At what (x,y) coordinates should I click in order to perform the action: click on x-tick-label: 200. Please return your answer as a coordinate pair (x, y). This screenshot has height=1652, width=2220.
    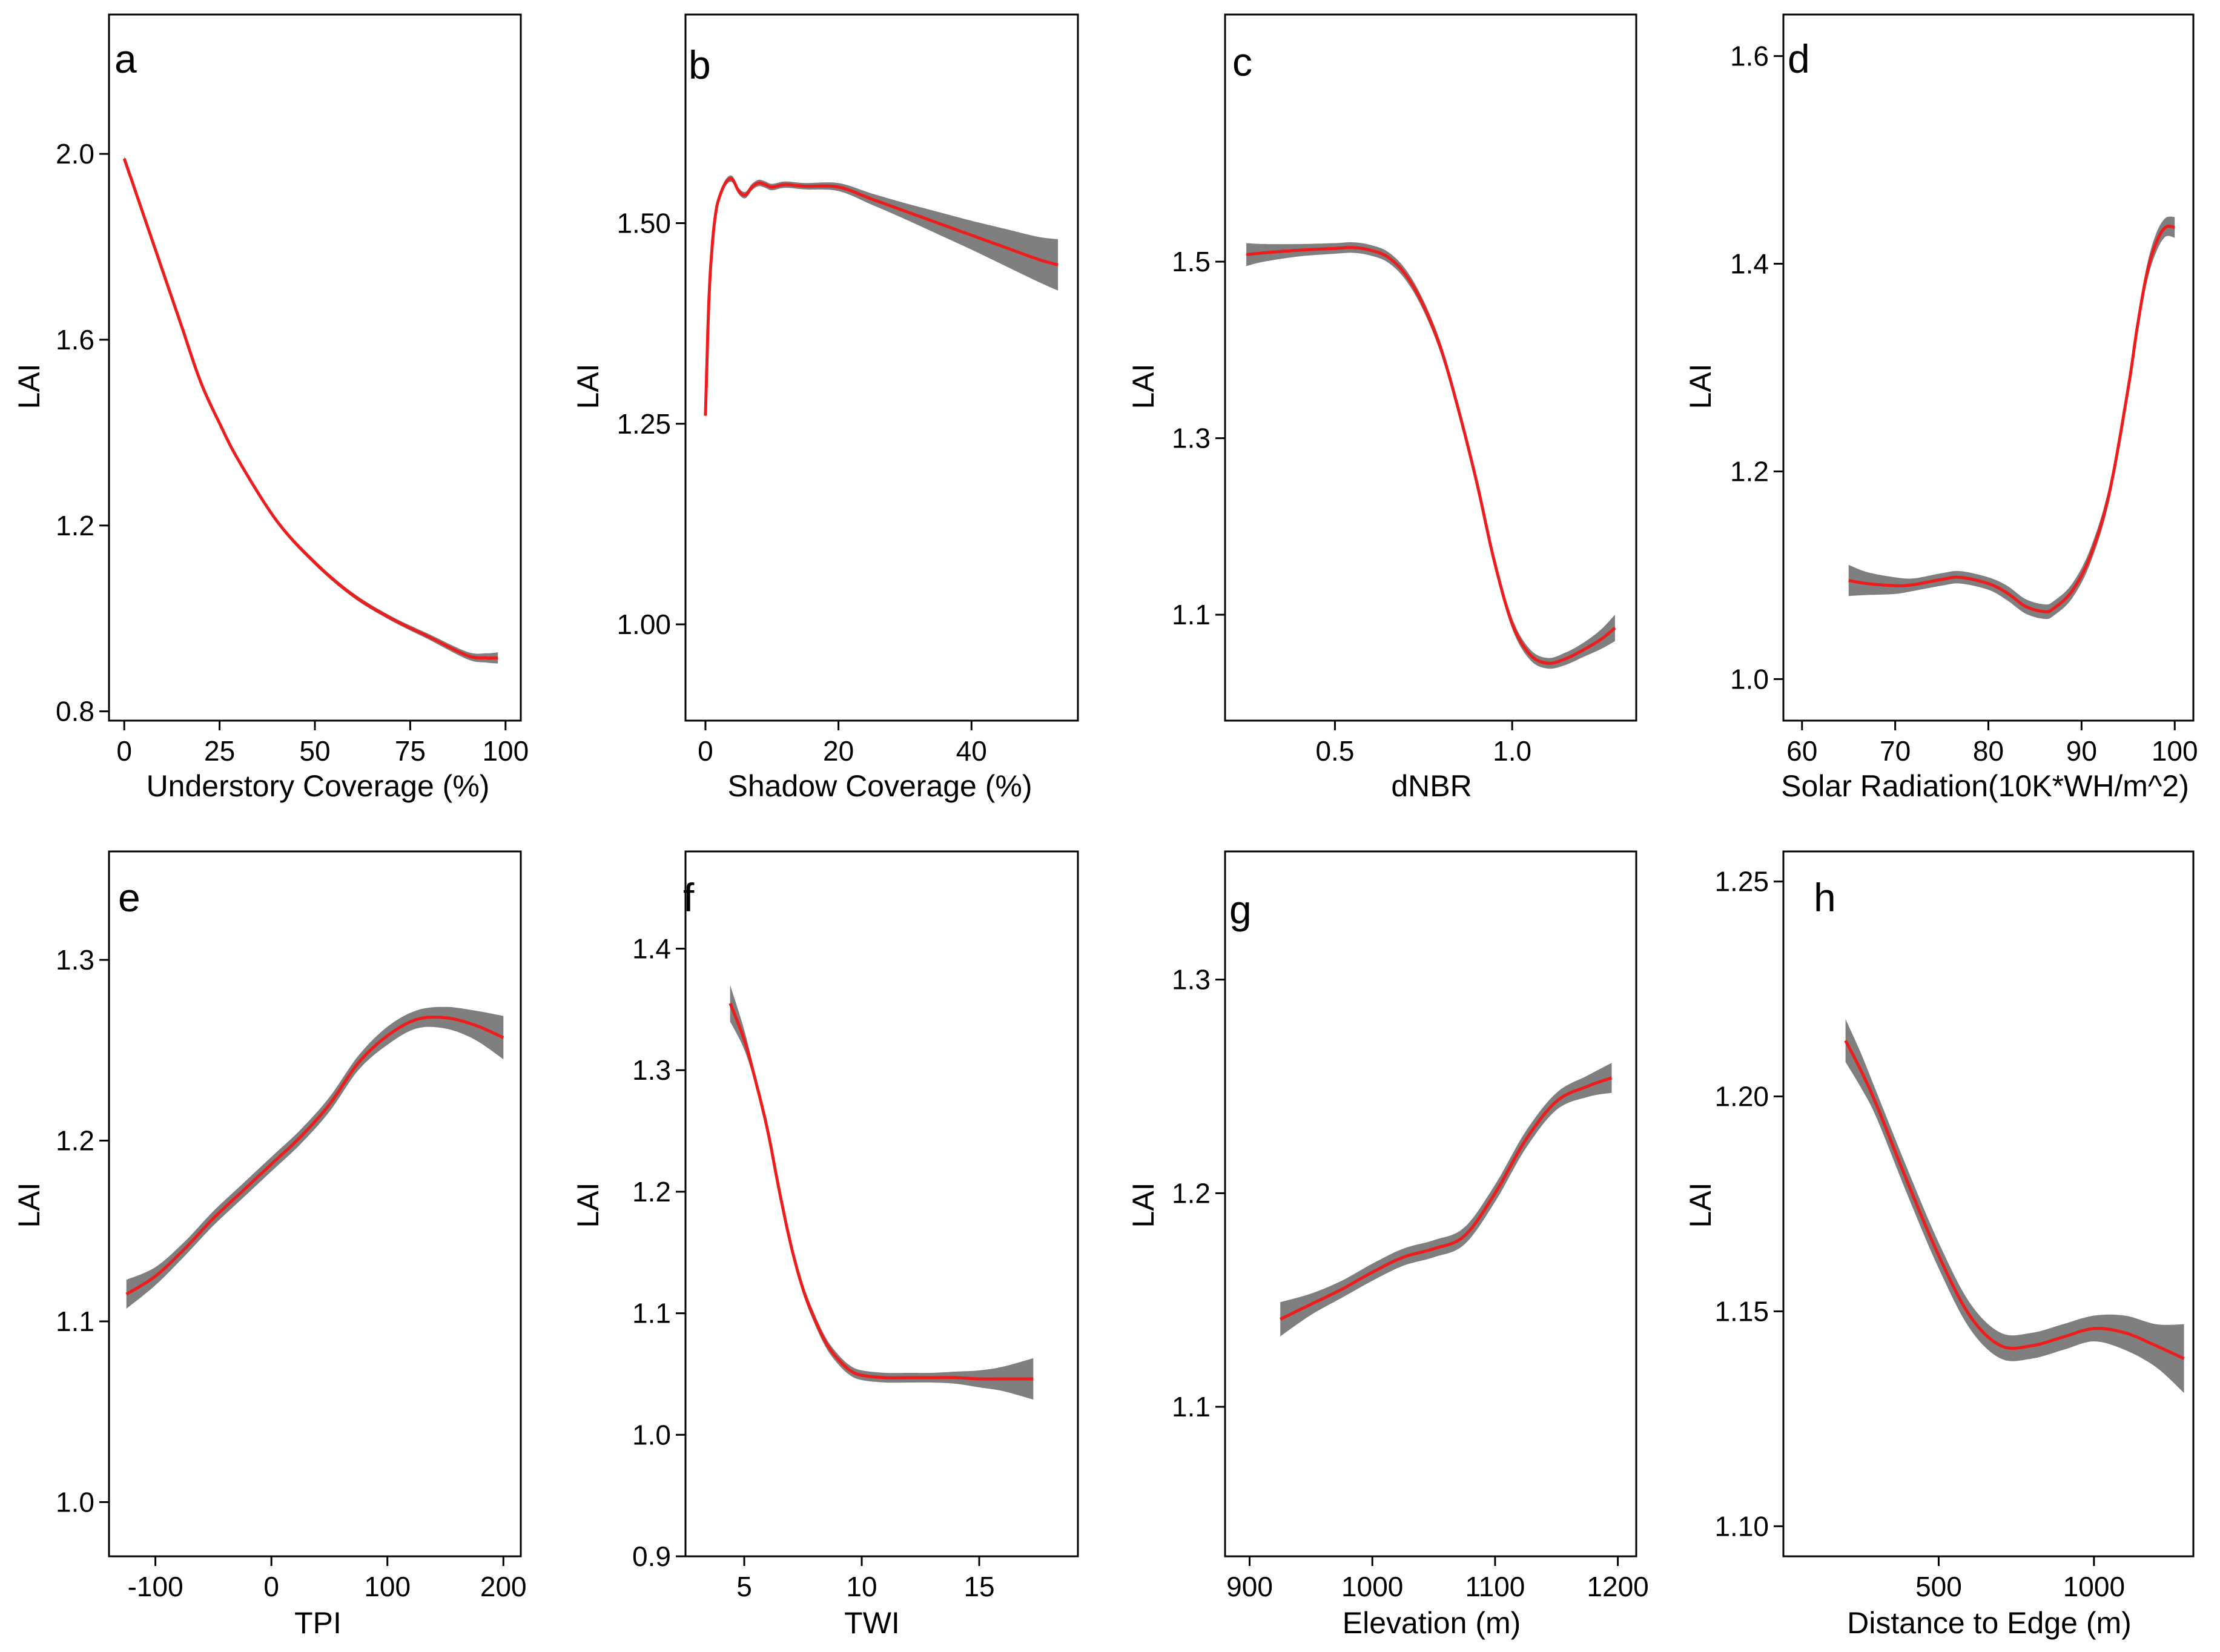
    Looking at the image, I should click on (503, 1586).